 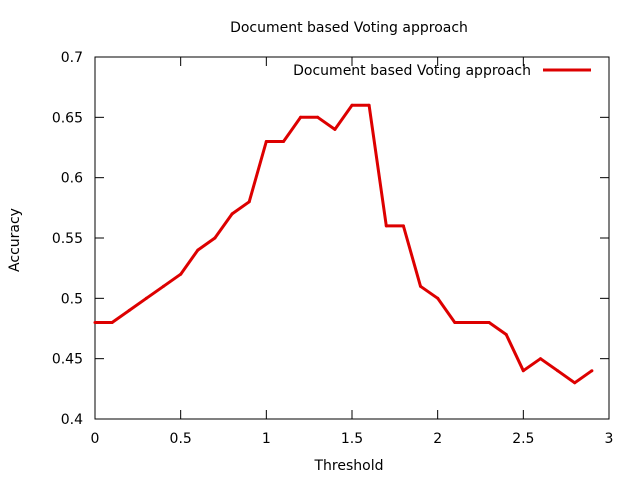 I want to click on x-tick-label: 2, so click(x=437, y=439).